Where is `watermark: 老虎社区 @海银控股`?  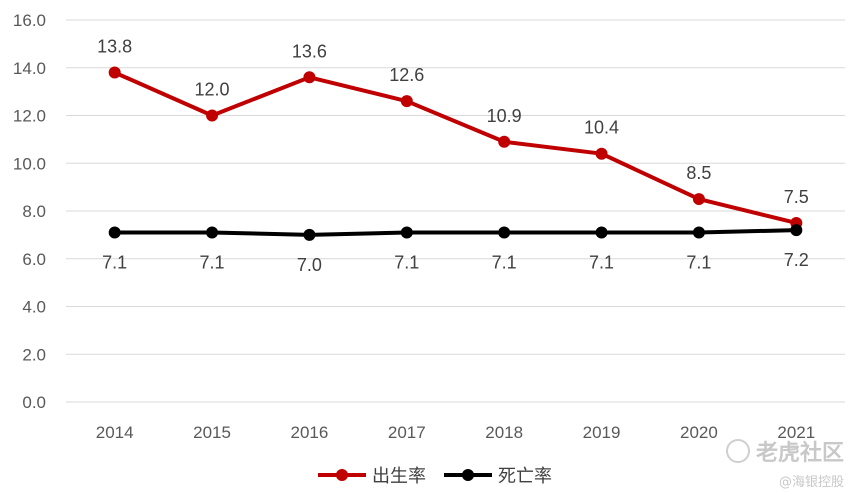
watermark: 老虎社区 @海银控股 is located at coordinates (784, 462).